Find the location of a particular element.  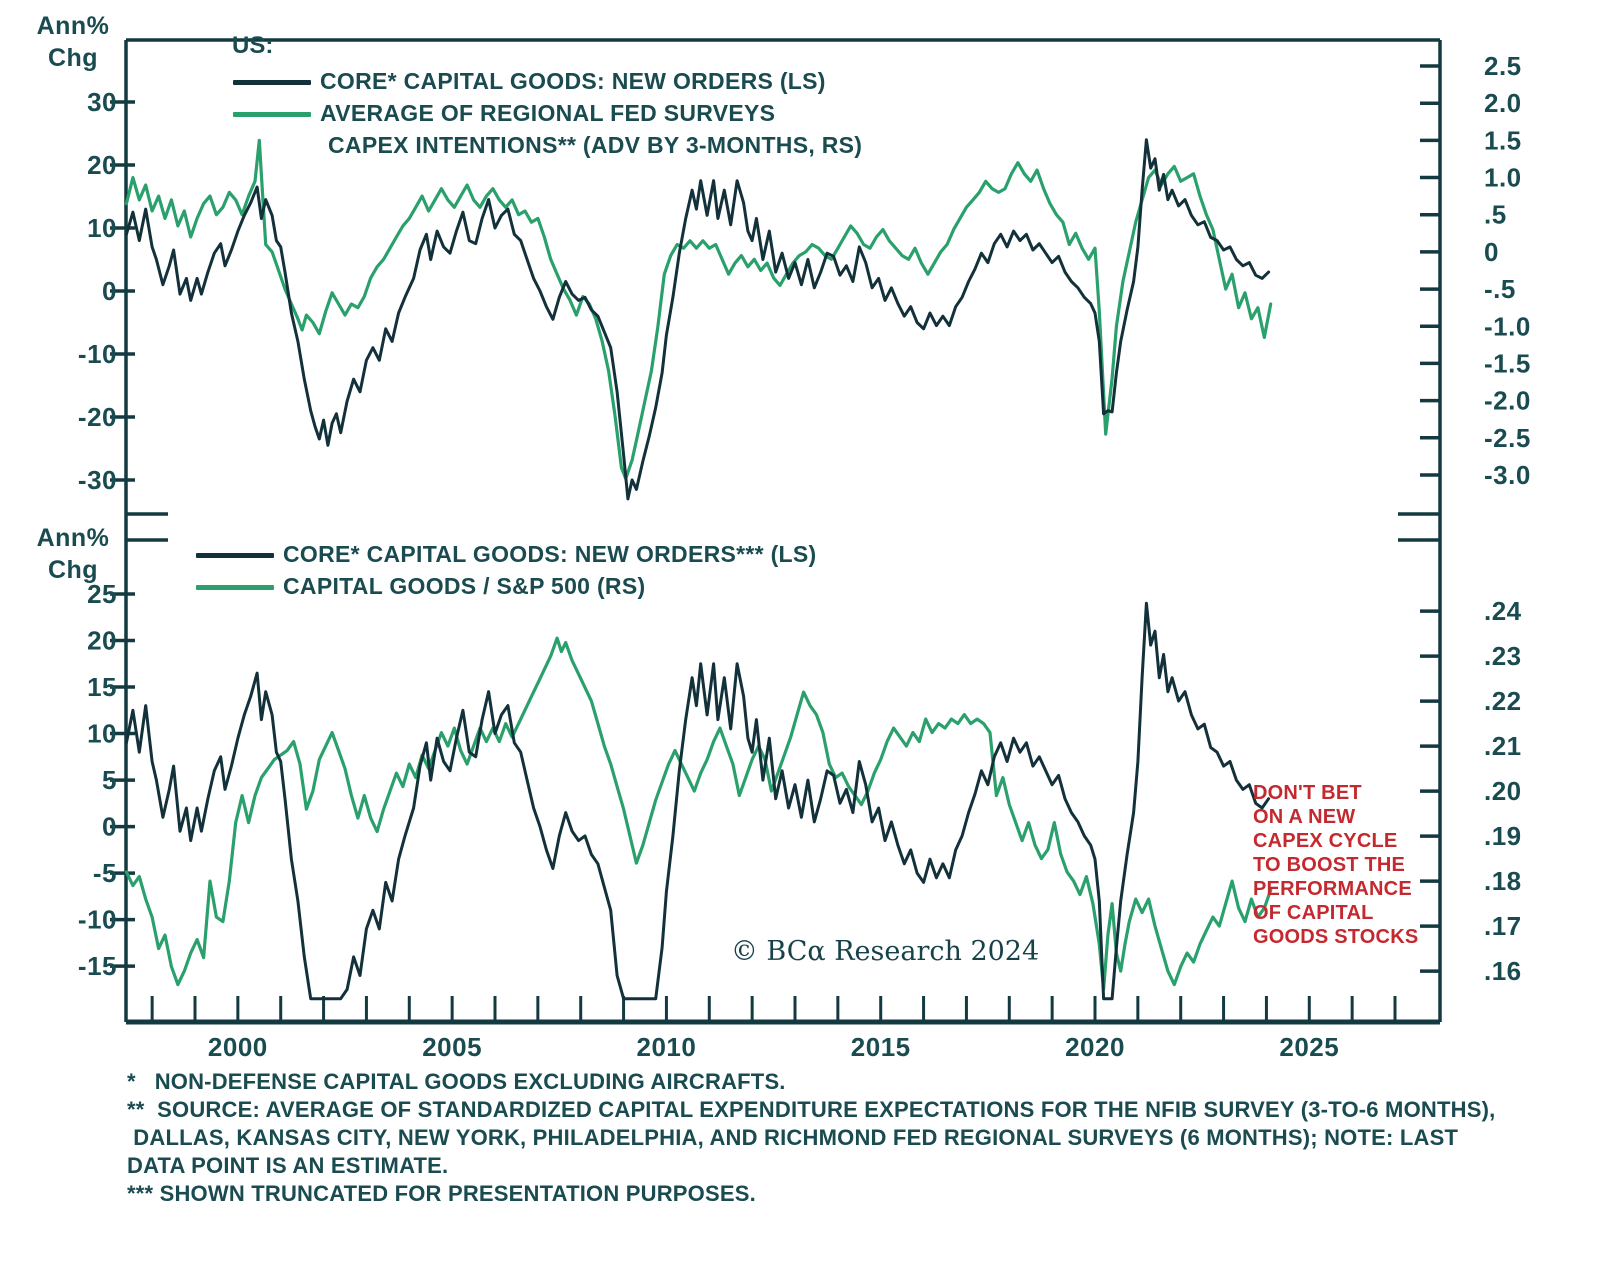

region-label: US: is located at coordinates (253, 45).